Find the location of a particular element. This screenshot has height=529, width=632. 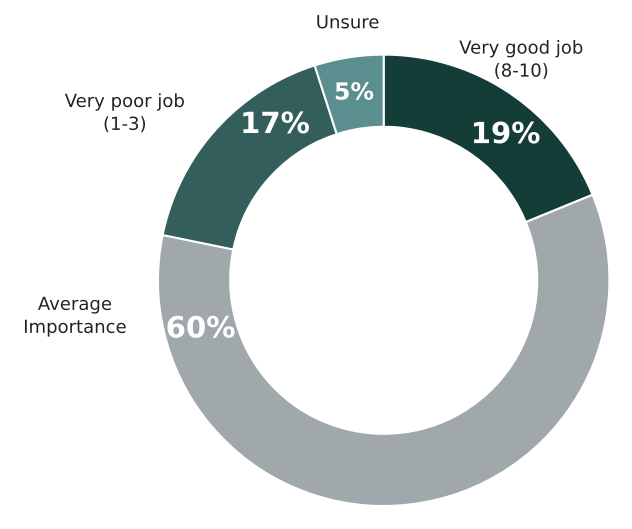

slice-label: Very poor job (1-3) is located at coordinates (124, 112).